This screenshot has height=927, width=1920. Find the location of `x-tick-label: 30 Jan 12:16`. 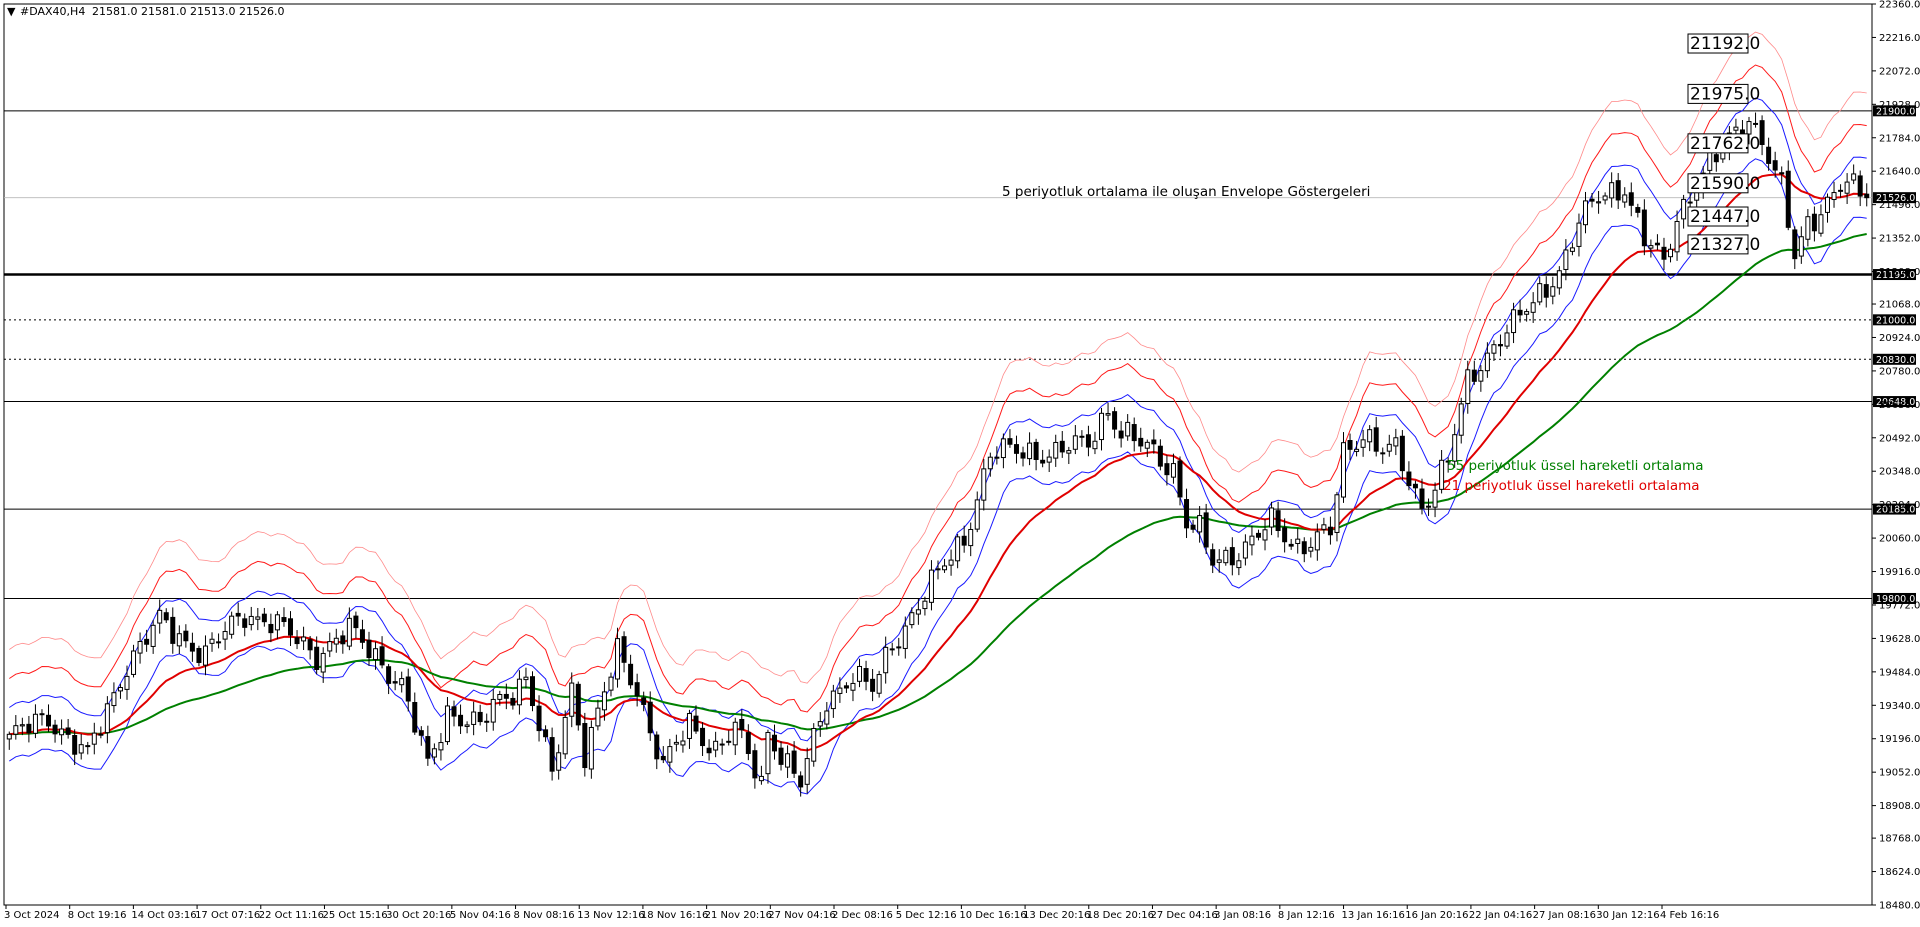

x-tick-label: 30 Jan 12:16 is located at coordinates (1627, 915).